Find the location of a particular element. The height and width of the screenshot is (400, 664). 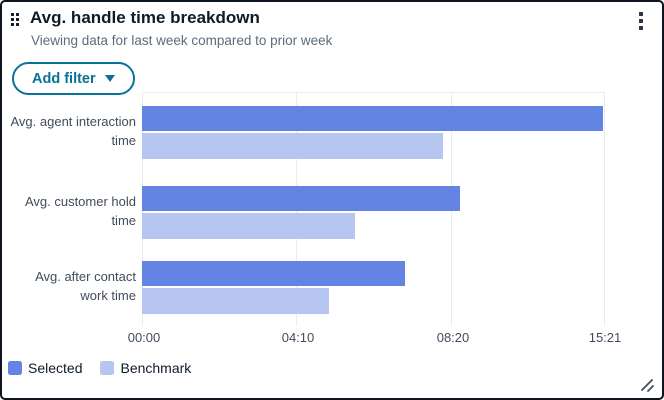

category-label-agent-interaction: Avg. agent interaction time is located at coordinates (73, 131).